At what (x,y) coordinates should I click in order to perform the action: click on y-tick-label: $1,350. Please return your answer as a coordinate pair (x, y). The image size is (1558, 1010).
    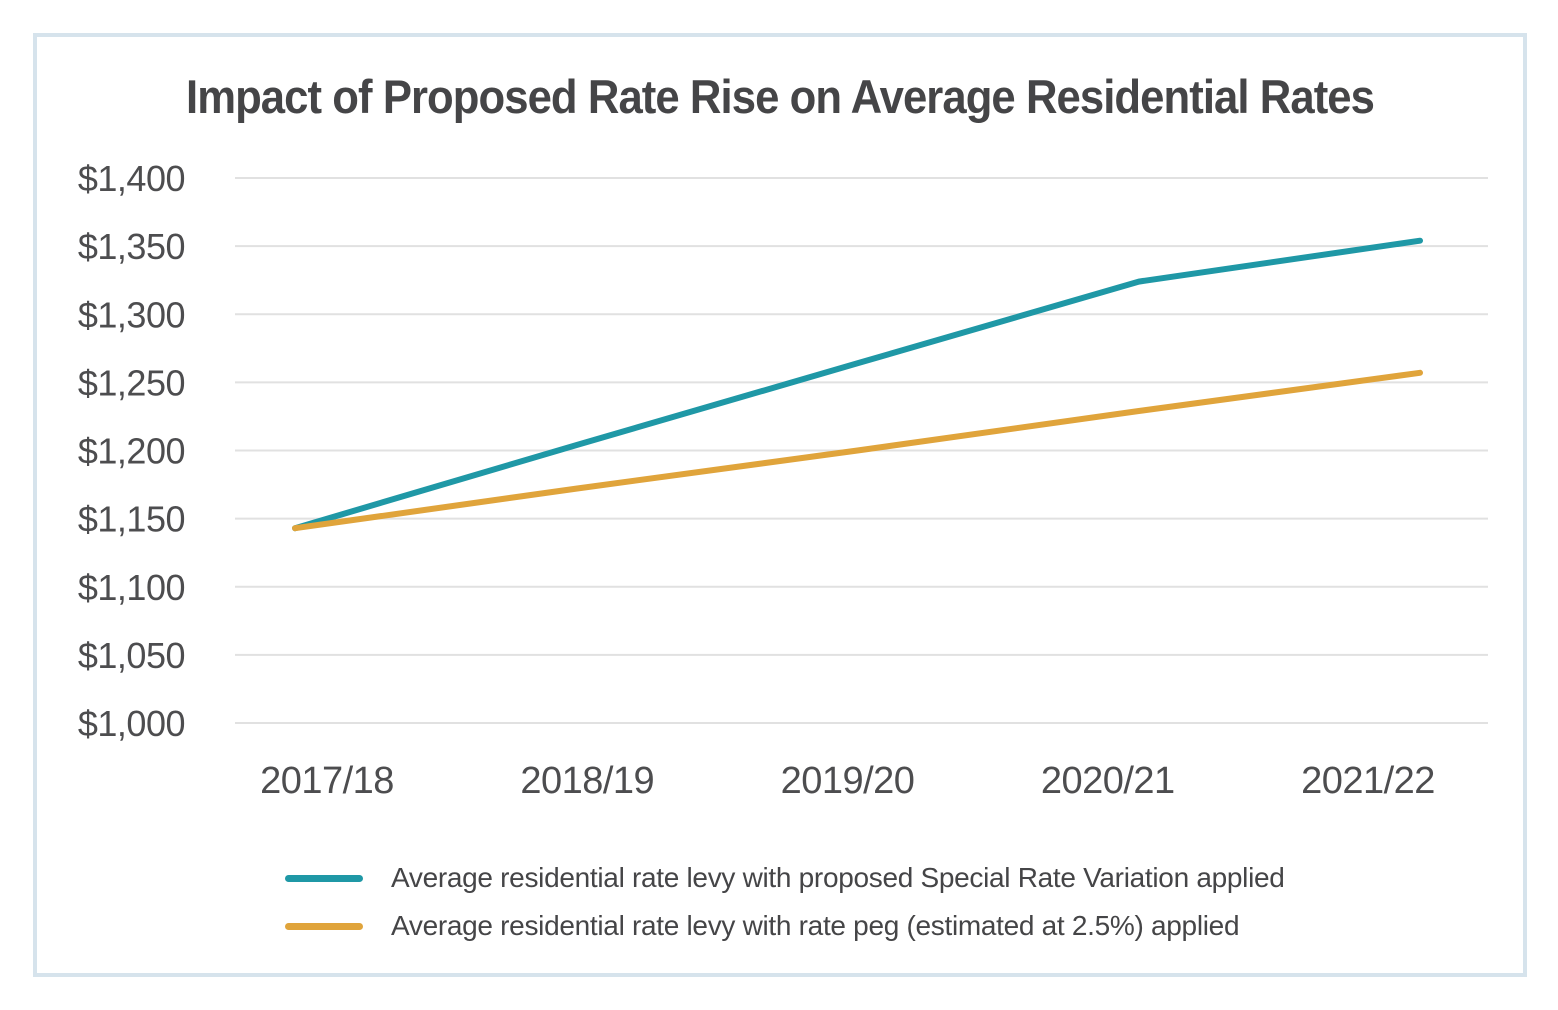
    Looking at the image, I should click on (131, 246).